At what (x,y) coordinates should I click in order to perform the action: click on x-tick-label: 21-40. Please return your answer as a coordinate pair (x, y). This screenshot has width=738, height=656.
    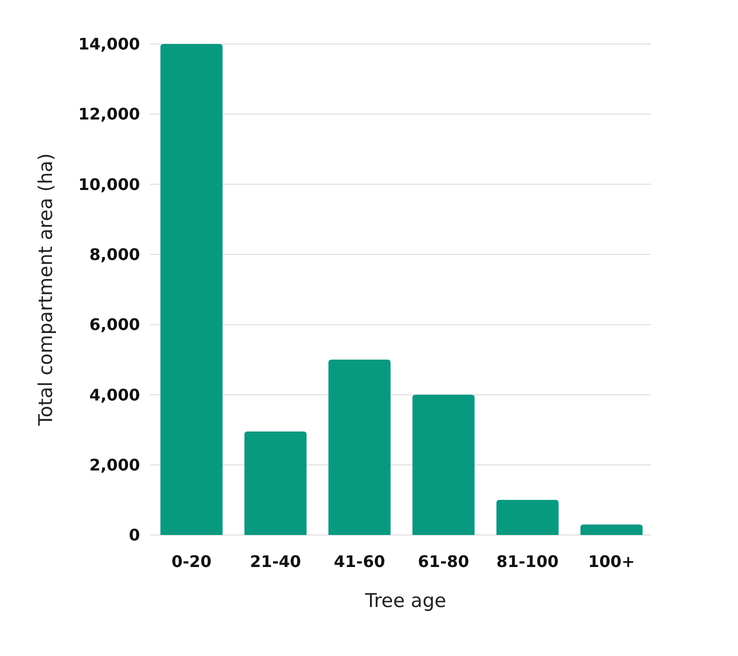
    Looking at the image, I should click on (276, 561).